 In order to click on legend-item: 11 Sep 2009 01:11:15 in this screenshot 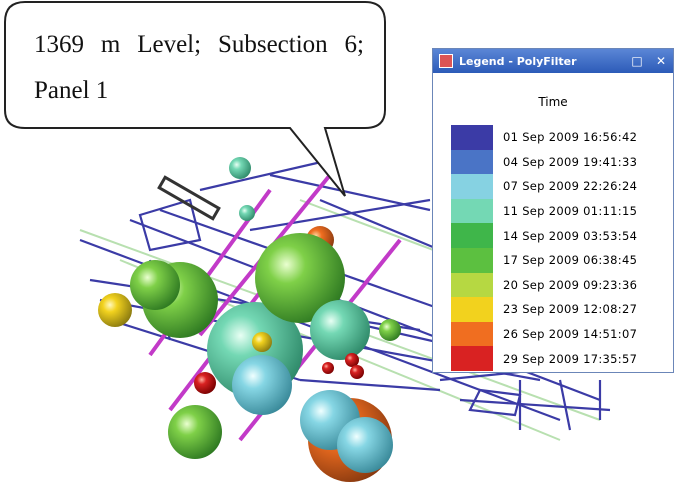, I will do `click(553, 211)`.